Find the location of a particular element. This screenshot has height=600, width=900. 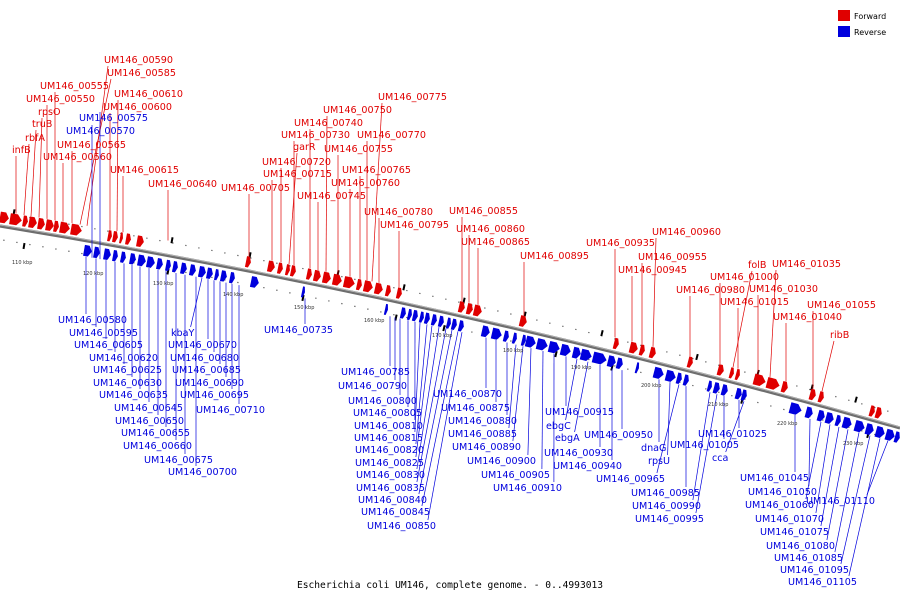

gene-label-um146-00680: UM146_00680 is located at coordinates (204, 358).